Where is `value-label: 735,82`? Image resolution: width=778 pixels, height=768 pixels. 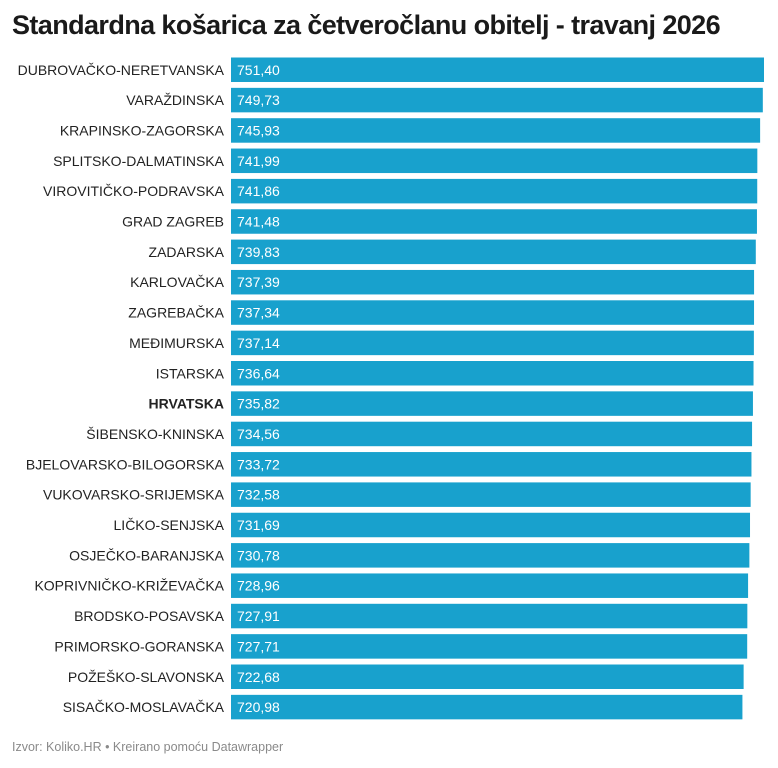
value-label: 735,82 is located at coordinates (258, 404).